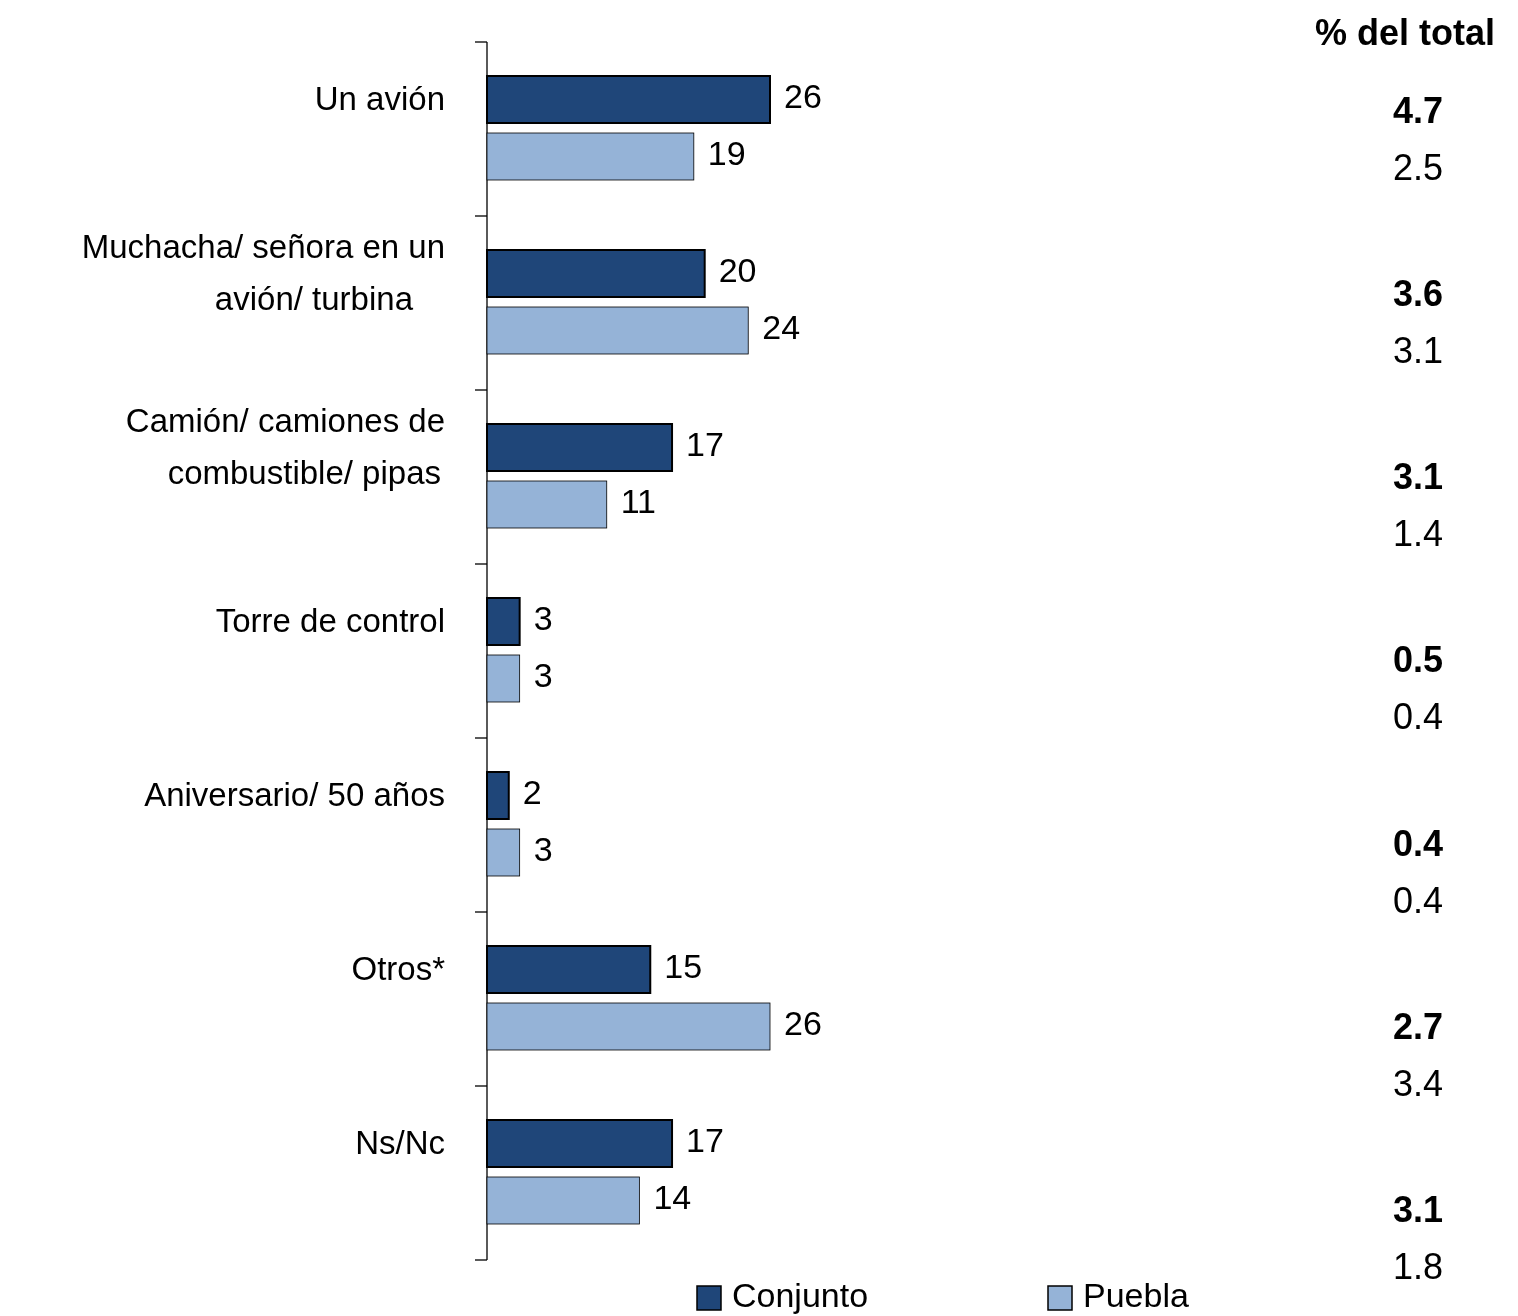 This screenshot has width=1518, height=1316. I want to click on data-label: 11, so click(638, 501).